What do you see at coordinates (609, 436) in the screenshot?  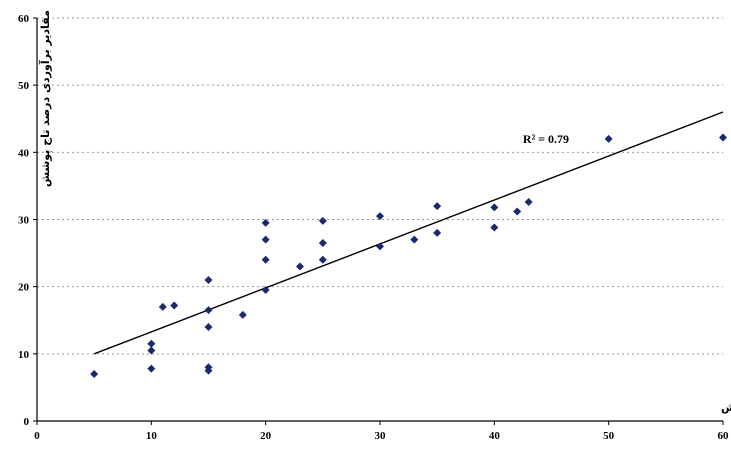 I see `x-tick-label-50: 50` at bounding box center [609, 436].